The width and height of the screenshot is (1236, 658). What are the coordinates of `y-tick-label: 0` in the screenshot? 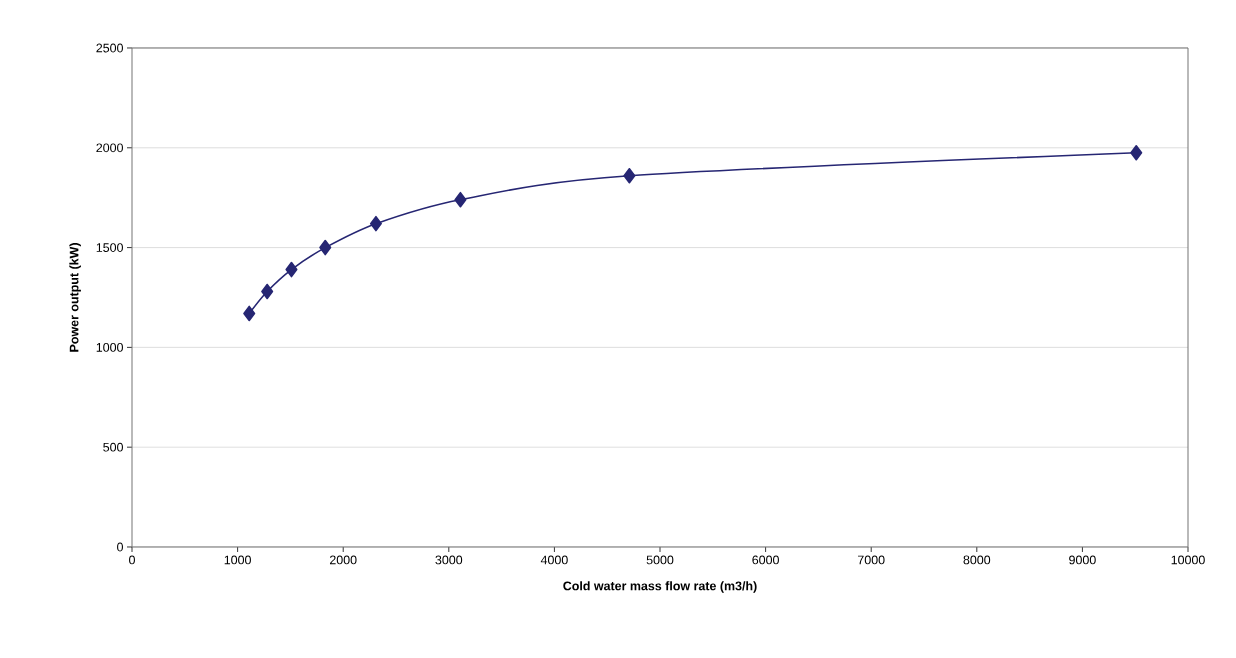 It's located at (120, 547).